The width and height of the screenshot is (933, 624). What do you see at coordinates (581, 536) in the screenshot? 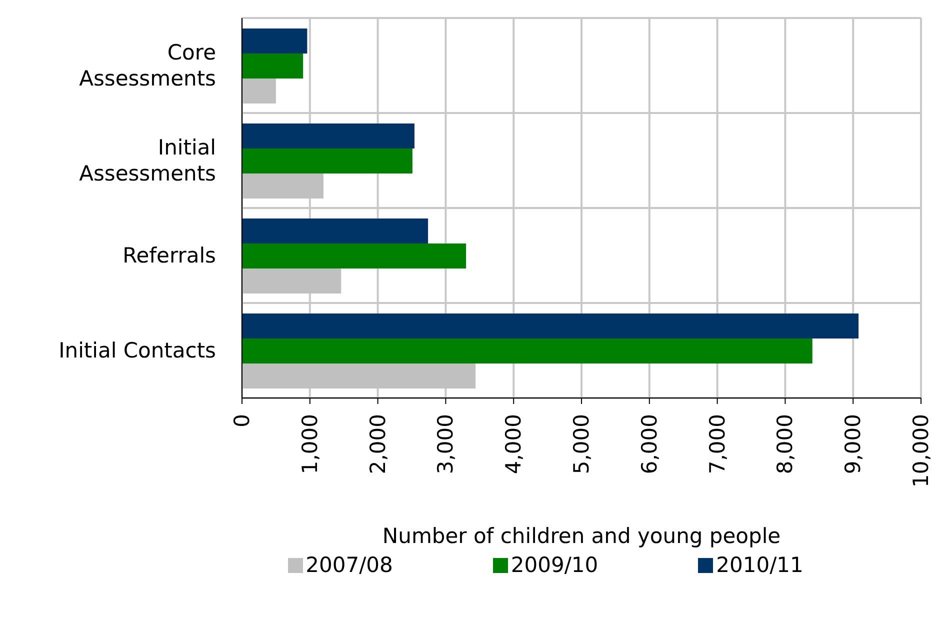
I see `x-axis-title: Number of children and young people` at bounding box center [581, 536].